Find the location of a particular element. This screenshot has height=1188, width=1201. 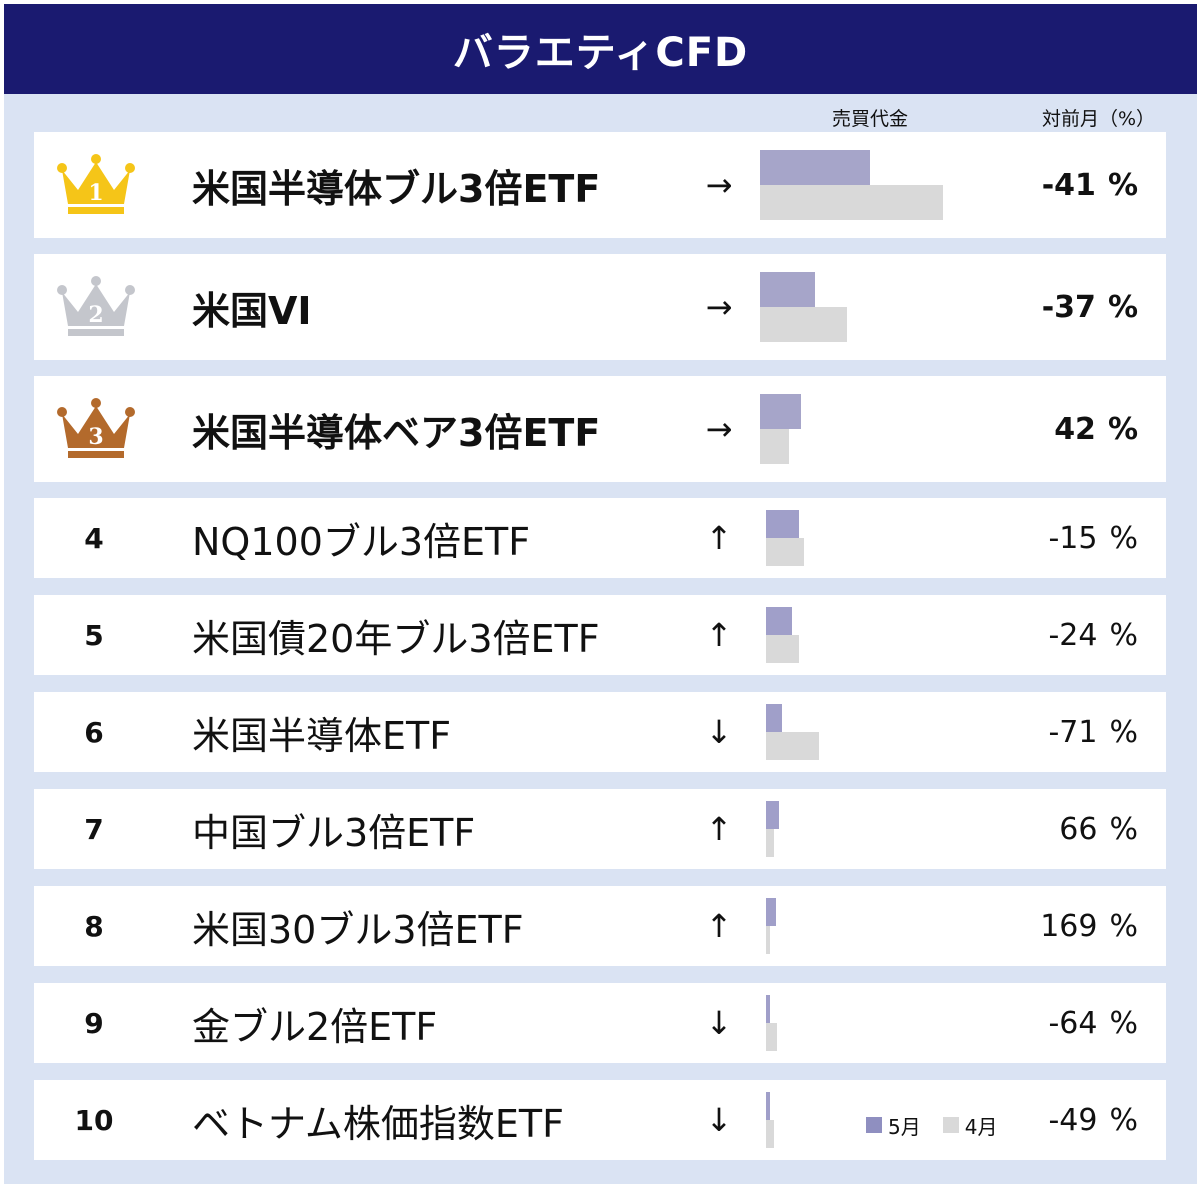

ranking-row: 10 ベトナム株価指数ETF ↓ -49% is located at coordinates (600, 1120).